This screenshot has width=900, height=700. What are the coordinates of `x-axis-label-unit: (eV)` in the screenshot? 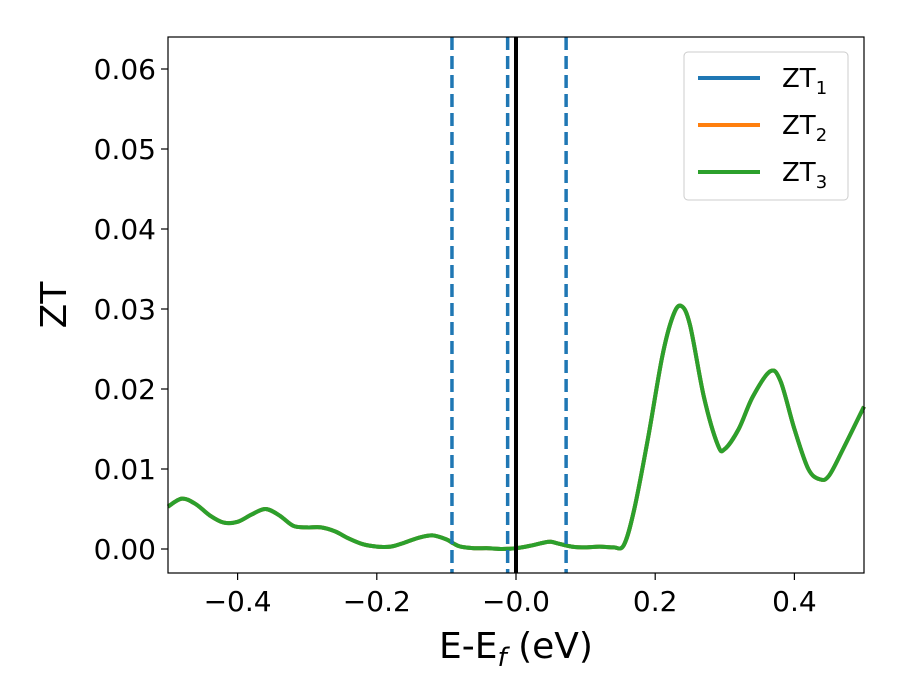 It's located at (550, 646).